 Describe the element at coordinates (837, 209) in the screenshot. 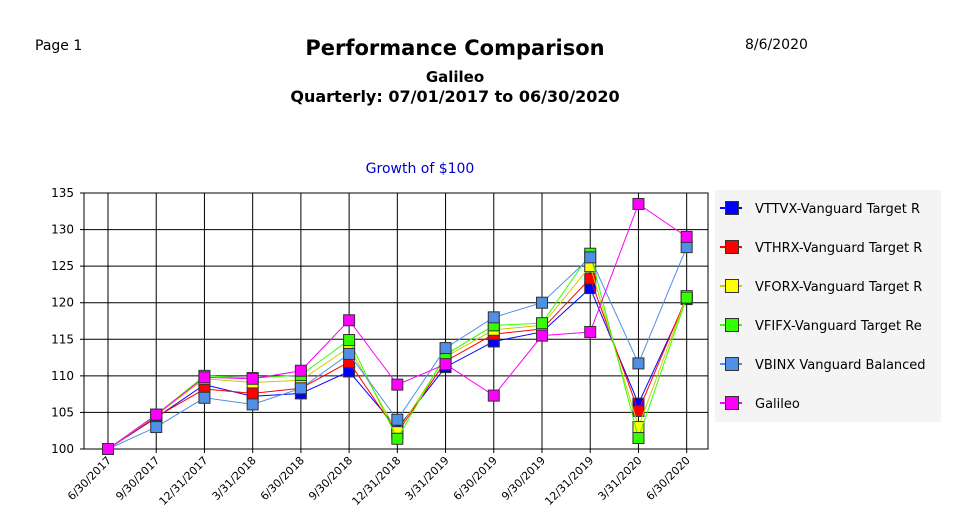

I see `legend-label: VTTVX-Vanguard Target R` at that location.